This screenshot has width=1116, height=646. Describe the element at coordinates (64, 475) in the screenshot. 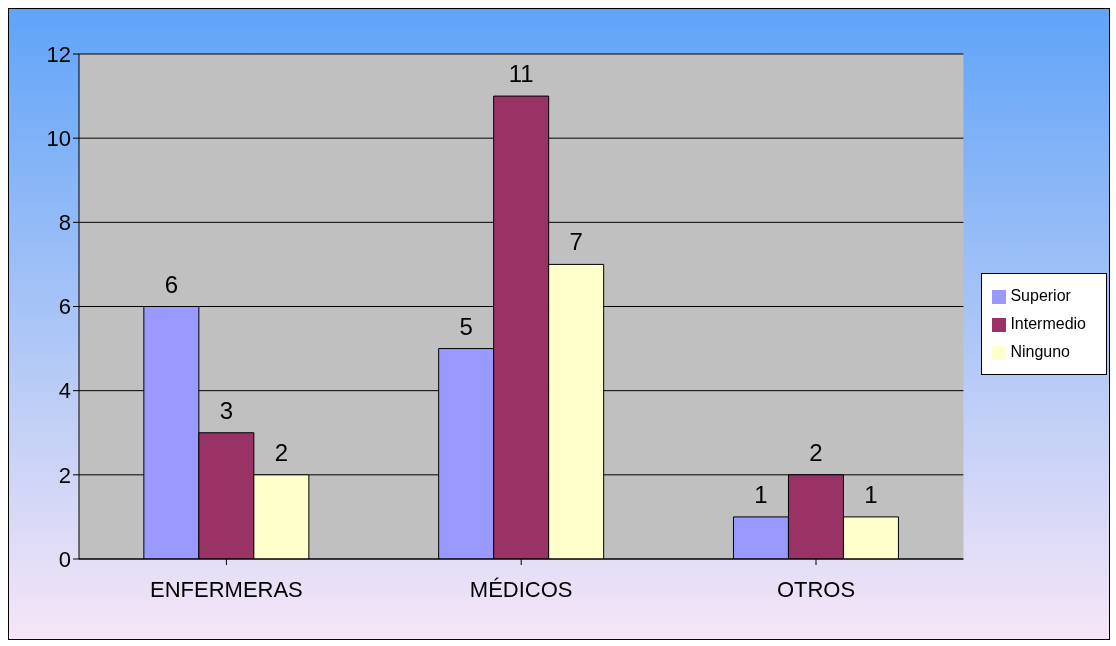

I see `y-tick-label: 2` at that location.